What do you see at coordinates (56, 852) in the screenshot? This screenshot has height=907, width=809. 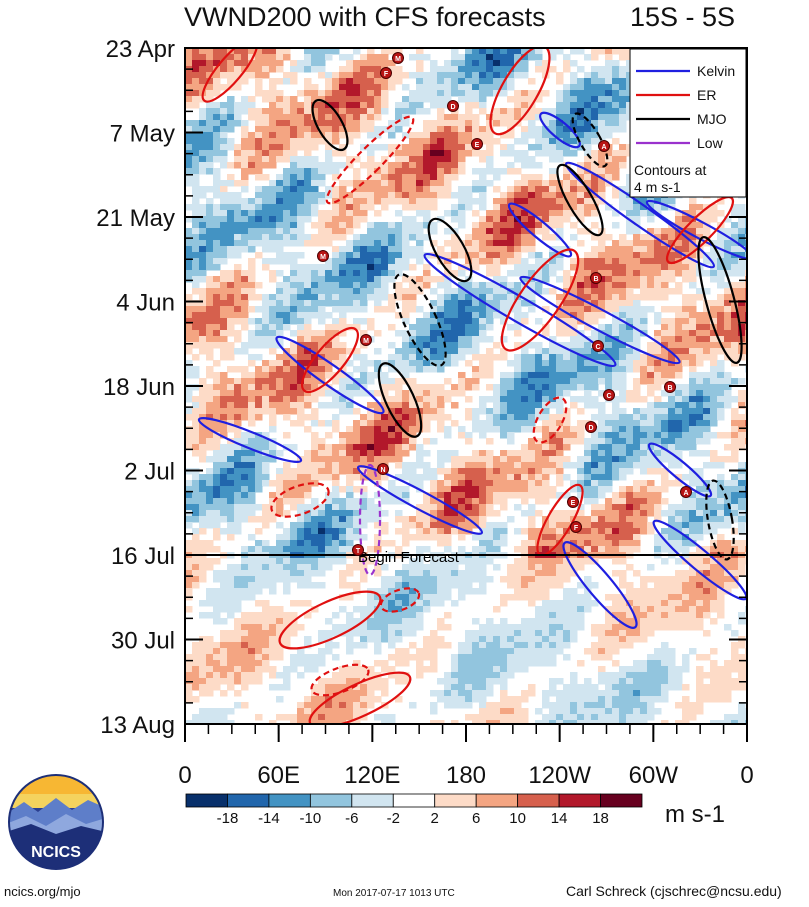 I see `logo-text: NCICS` at bounding box center [56, 852].